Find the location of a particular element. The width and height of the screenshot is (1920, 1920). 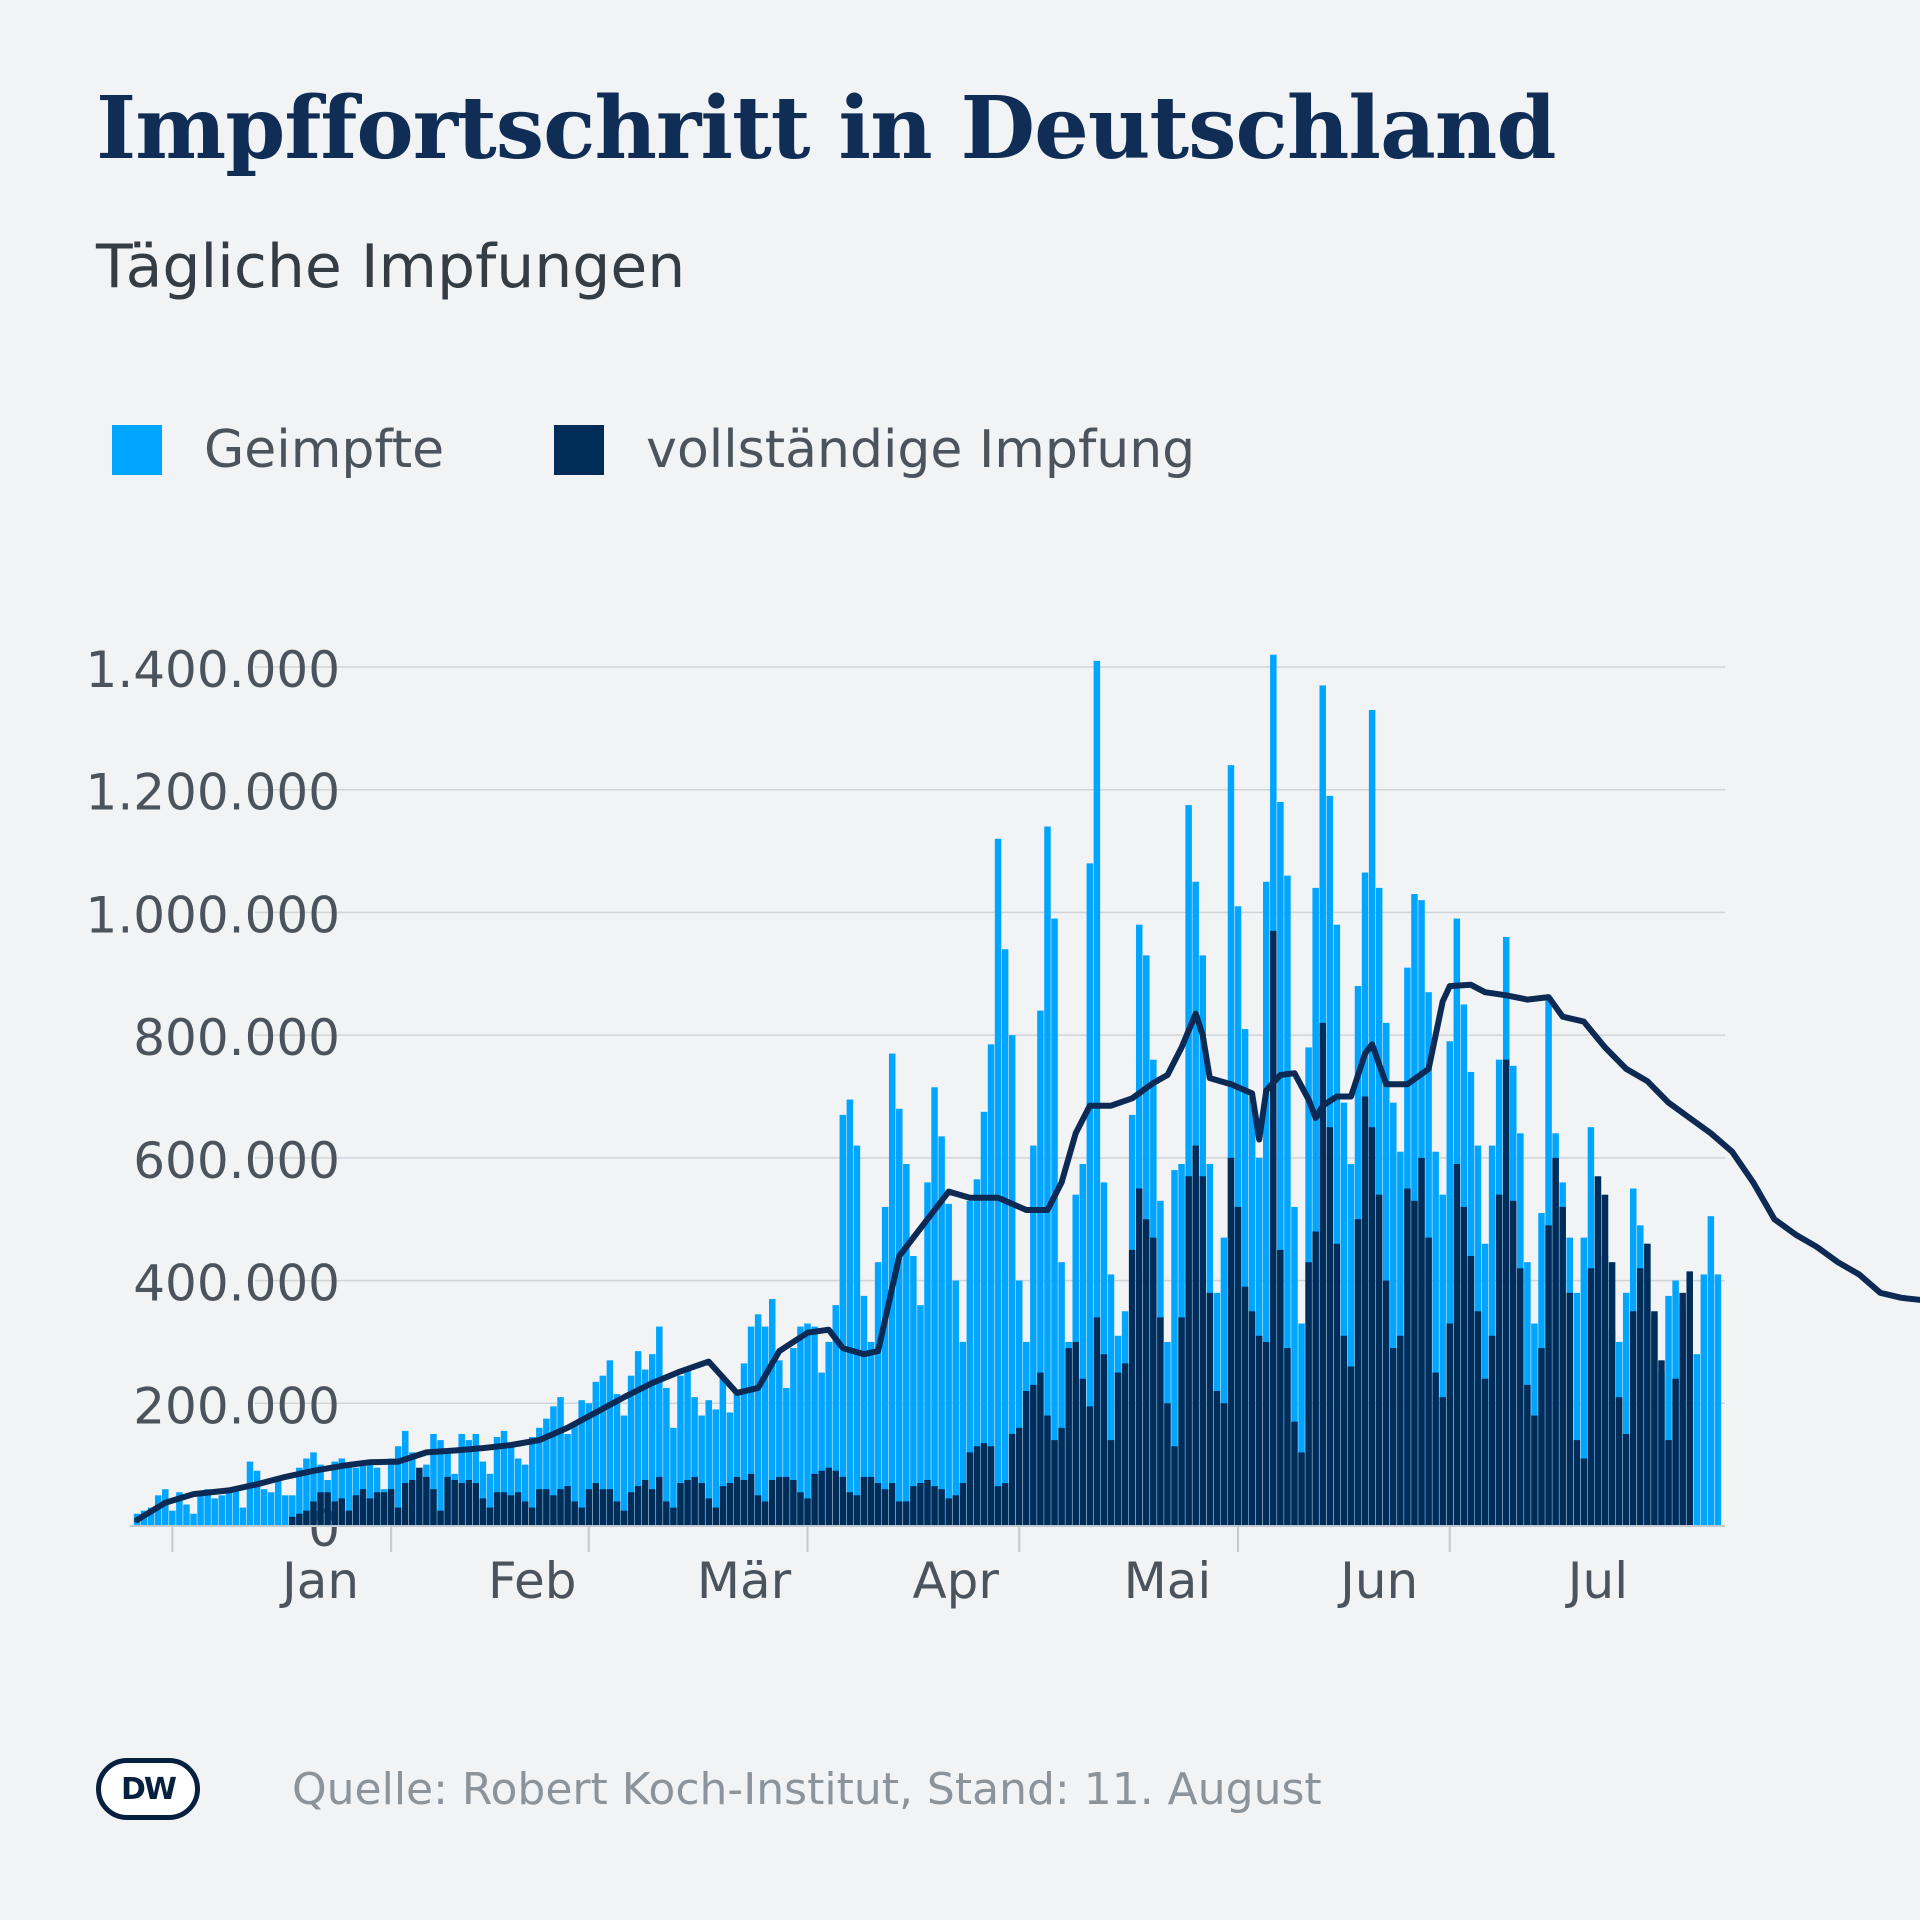

x-tick-label: Feb is located at coordinates (532, 1581).